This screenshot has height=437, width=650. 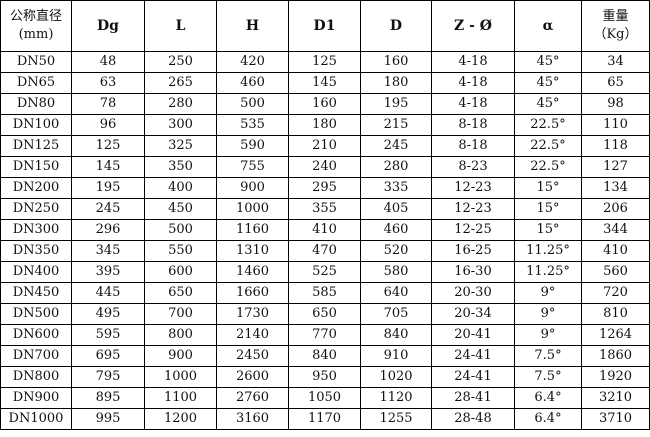 I want to click on column-header: L, so click(x=180, y=26).